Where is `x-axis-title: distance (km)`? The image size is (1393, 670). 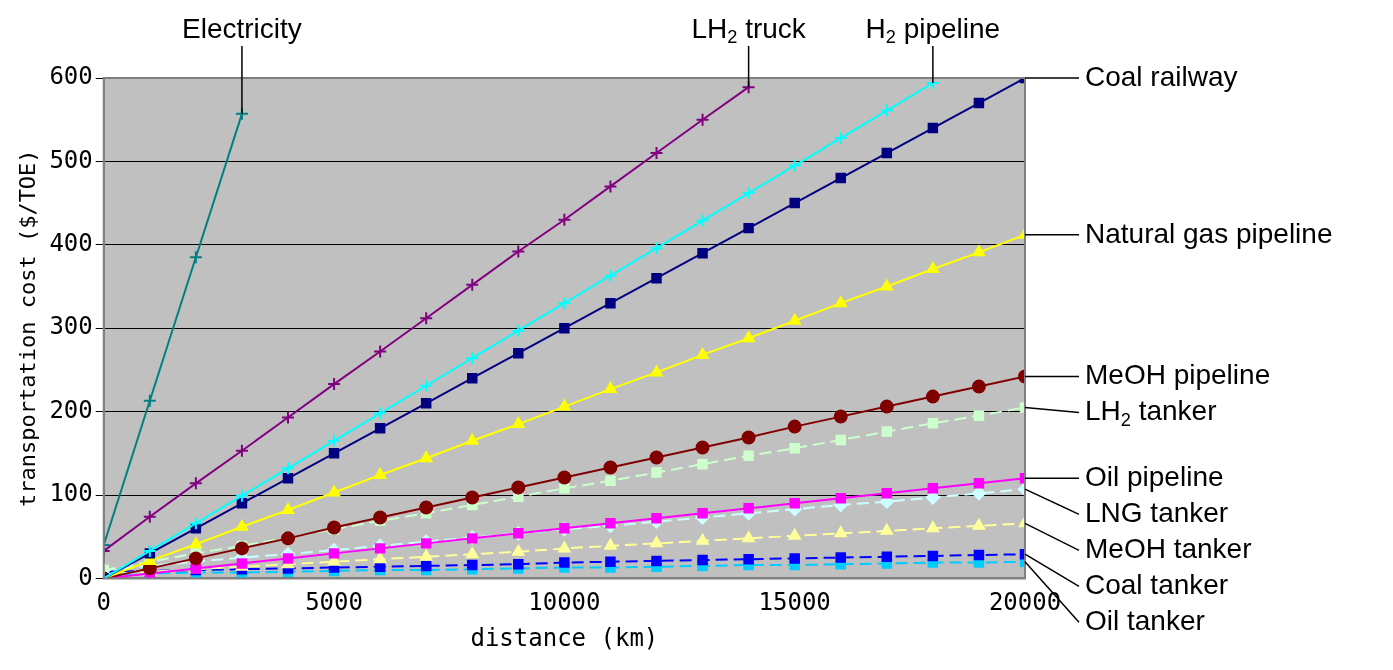
x-axis-title: distance (km) is located at coordinates (564, 637).